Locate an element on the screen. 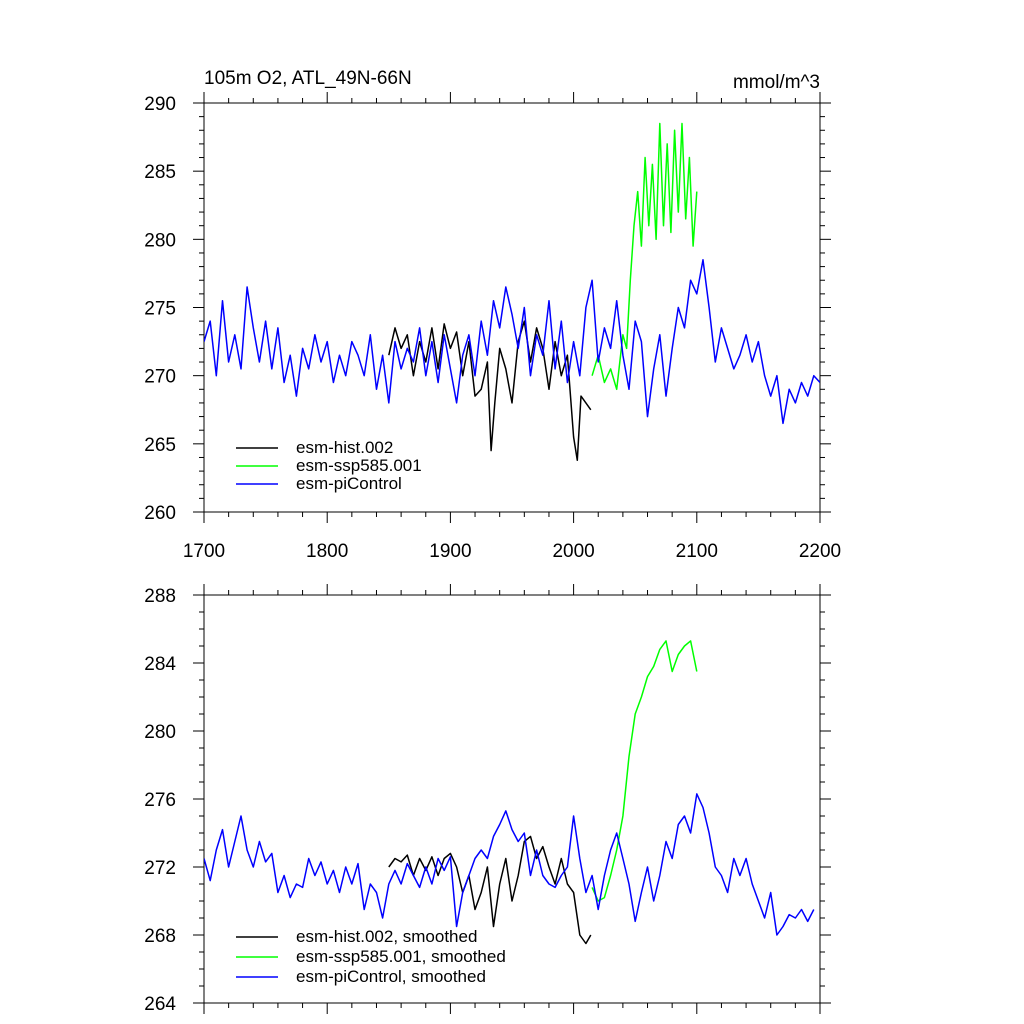  y-tick-label: 264 is located at coordinates (160, 1004).